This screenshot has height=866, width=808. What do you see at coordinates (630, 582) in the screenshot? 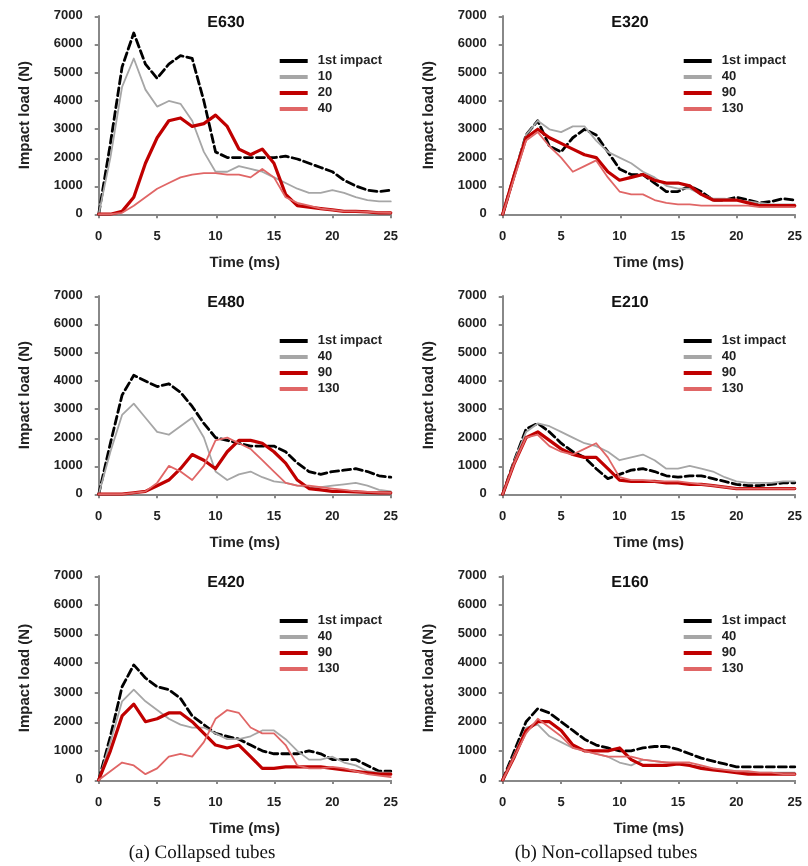
I see `chart-title: E160` at bounding box center [630, 582].